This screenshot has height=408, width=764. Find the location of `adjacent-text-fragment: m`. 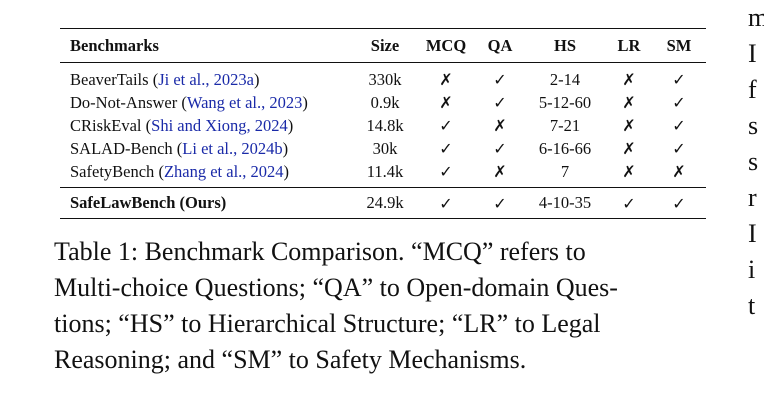

adjacent-text-fragment: m is located at coordinates (756, 17).